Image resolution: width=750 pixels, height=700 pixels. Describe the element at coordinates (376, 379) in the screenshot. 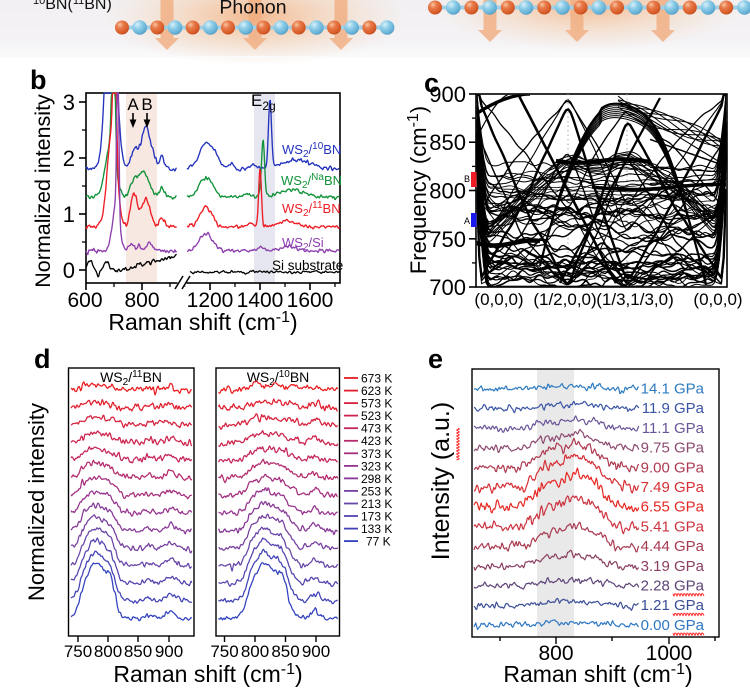

I see `svg-text: 673 K` at that location.